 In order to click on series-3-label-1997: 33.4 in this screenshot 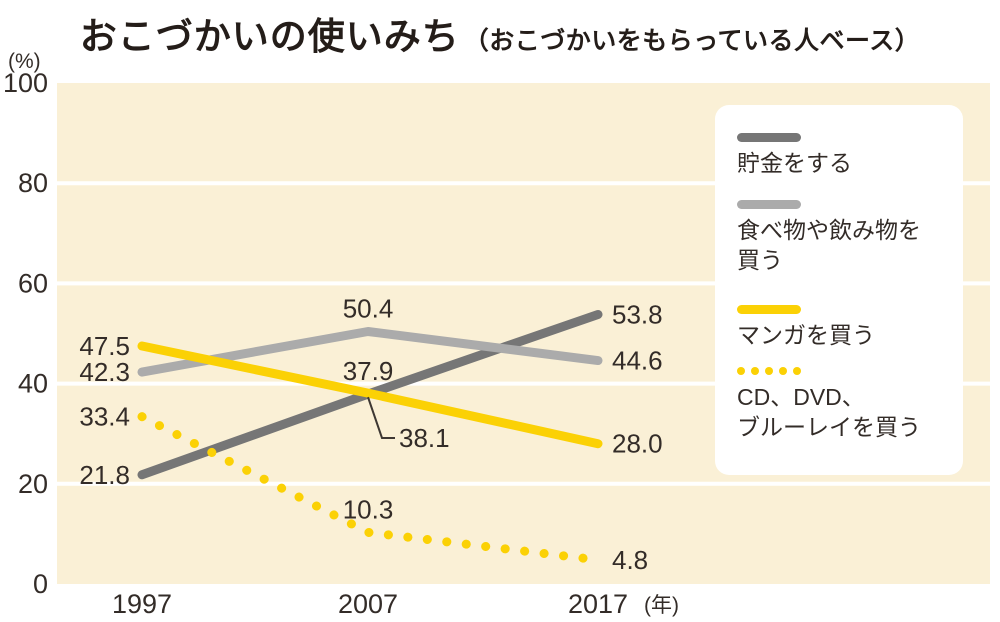, I will do `click(104, 417)`.